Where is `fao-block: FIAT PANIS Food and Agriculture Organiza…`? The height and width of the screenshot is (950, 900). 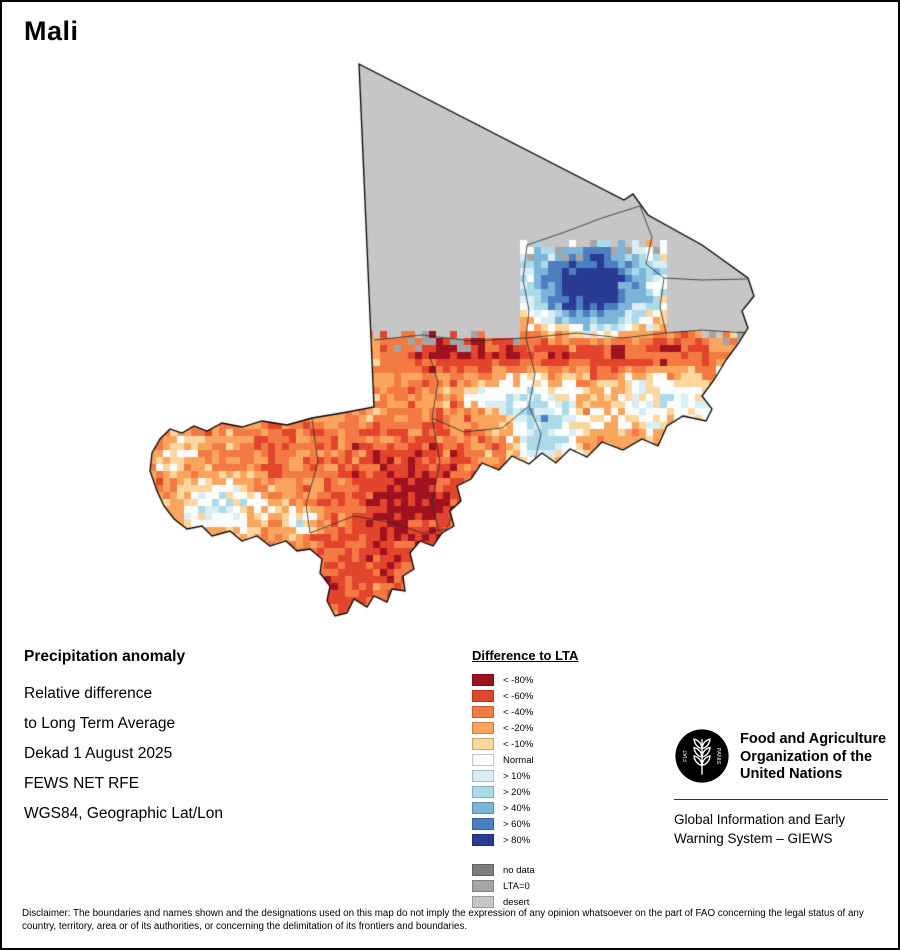 fao-block: FIAT PANIS Food and Agriculture Organiza… is located at coordinates (781, 788).